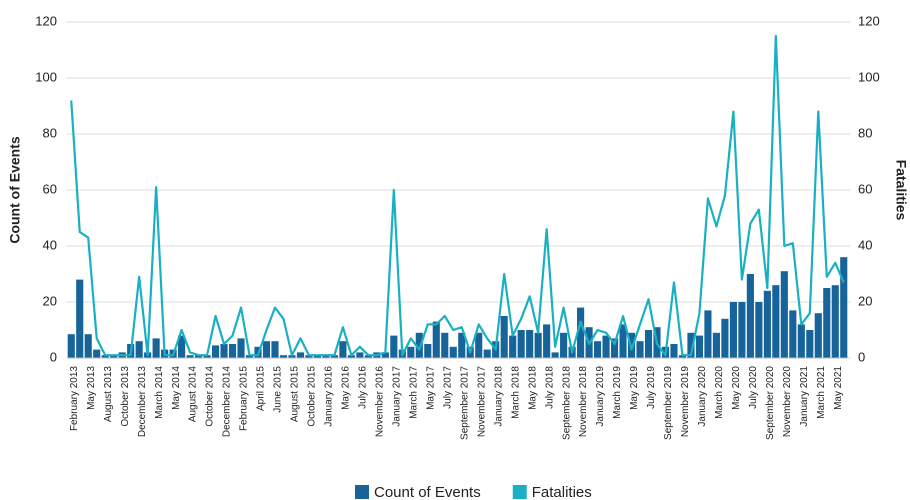 The image size is (910, 500). What do you see at coordinates (379, 402) in the screenshot?
I see `x-tick-label: November 2016` at bounding box center [379, 402].